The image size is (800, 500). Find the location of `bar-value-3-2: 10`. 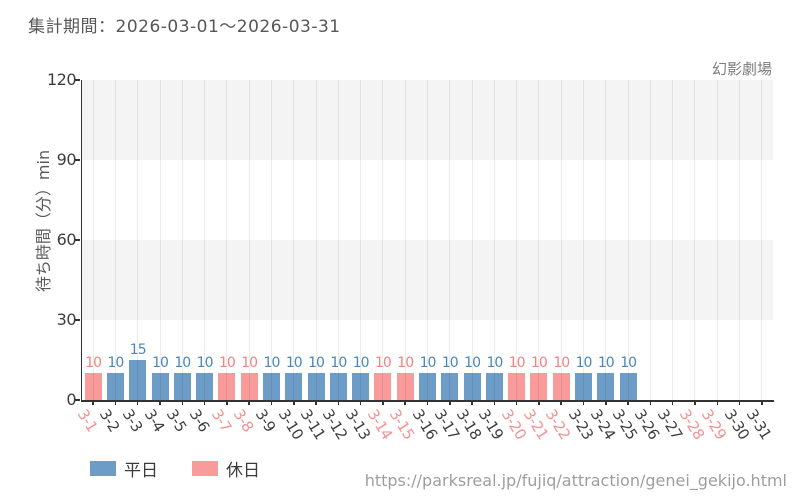

bar-value-3-2: 10 is located at coordinates (116, 363).